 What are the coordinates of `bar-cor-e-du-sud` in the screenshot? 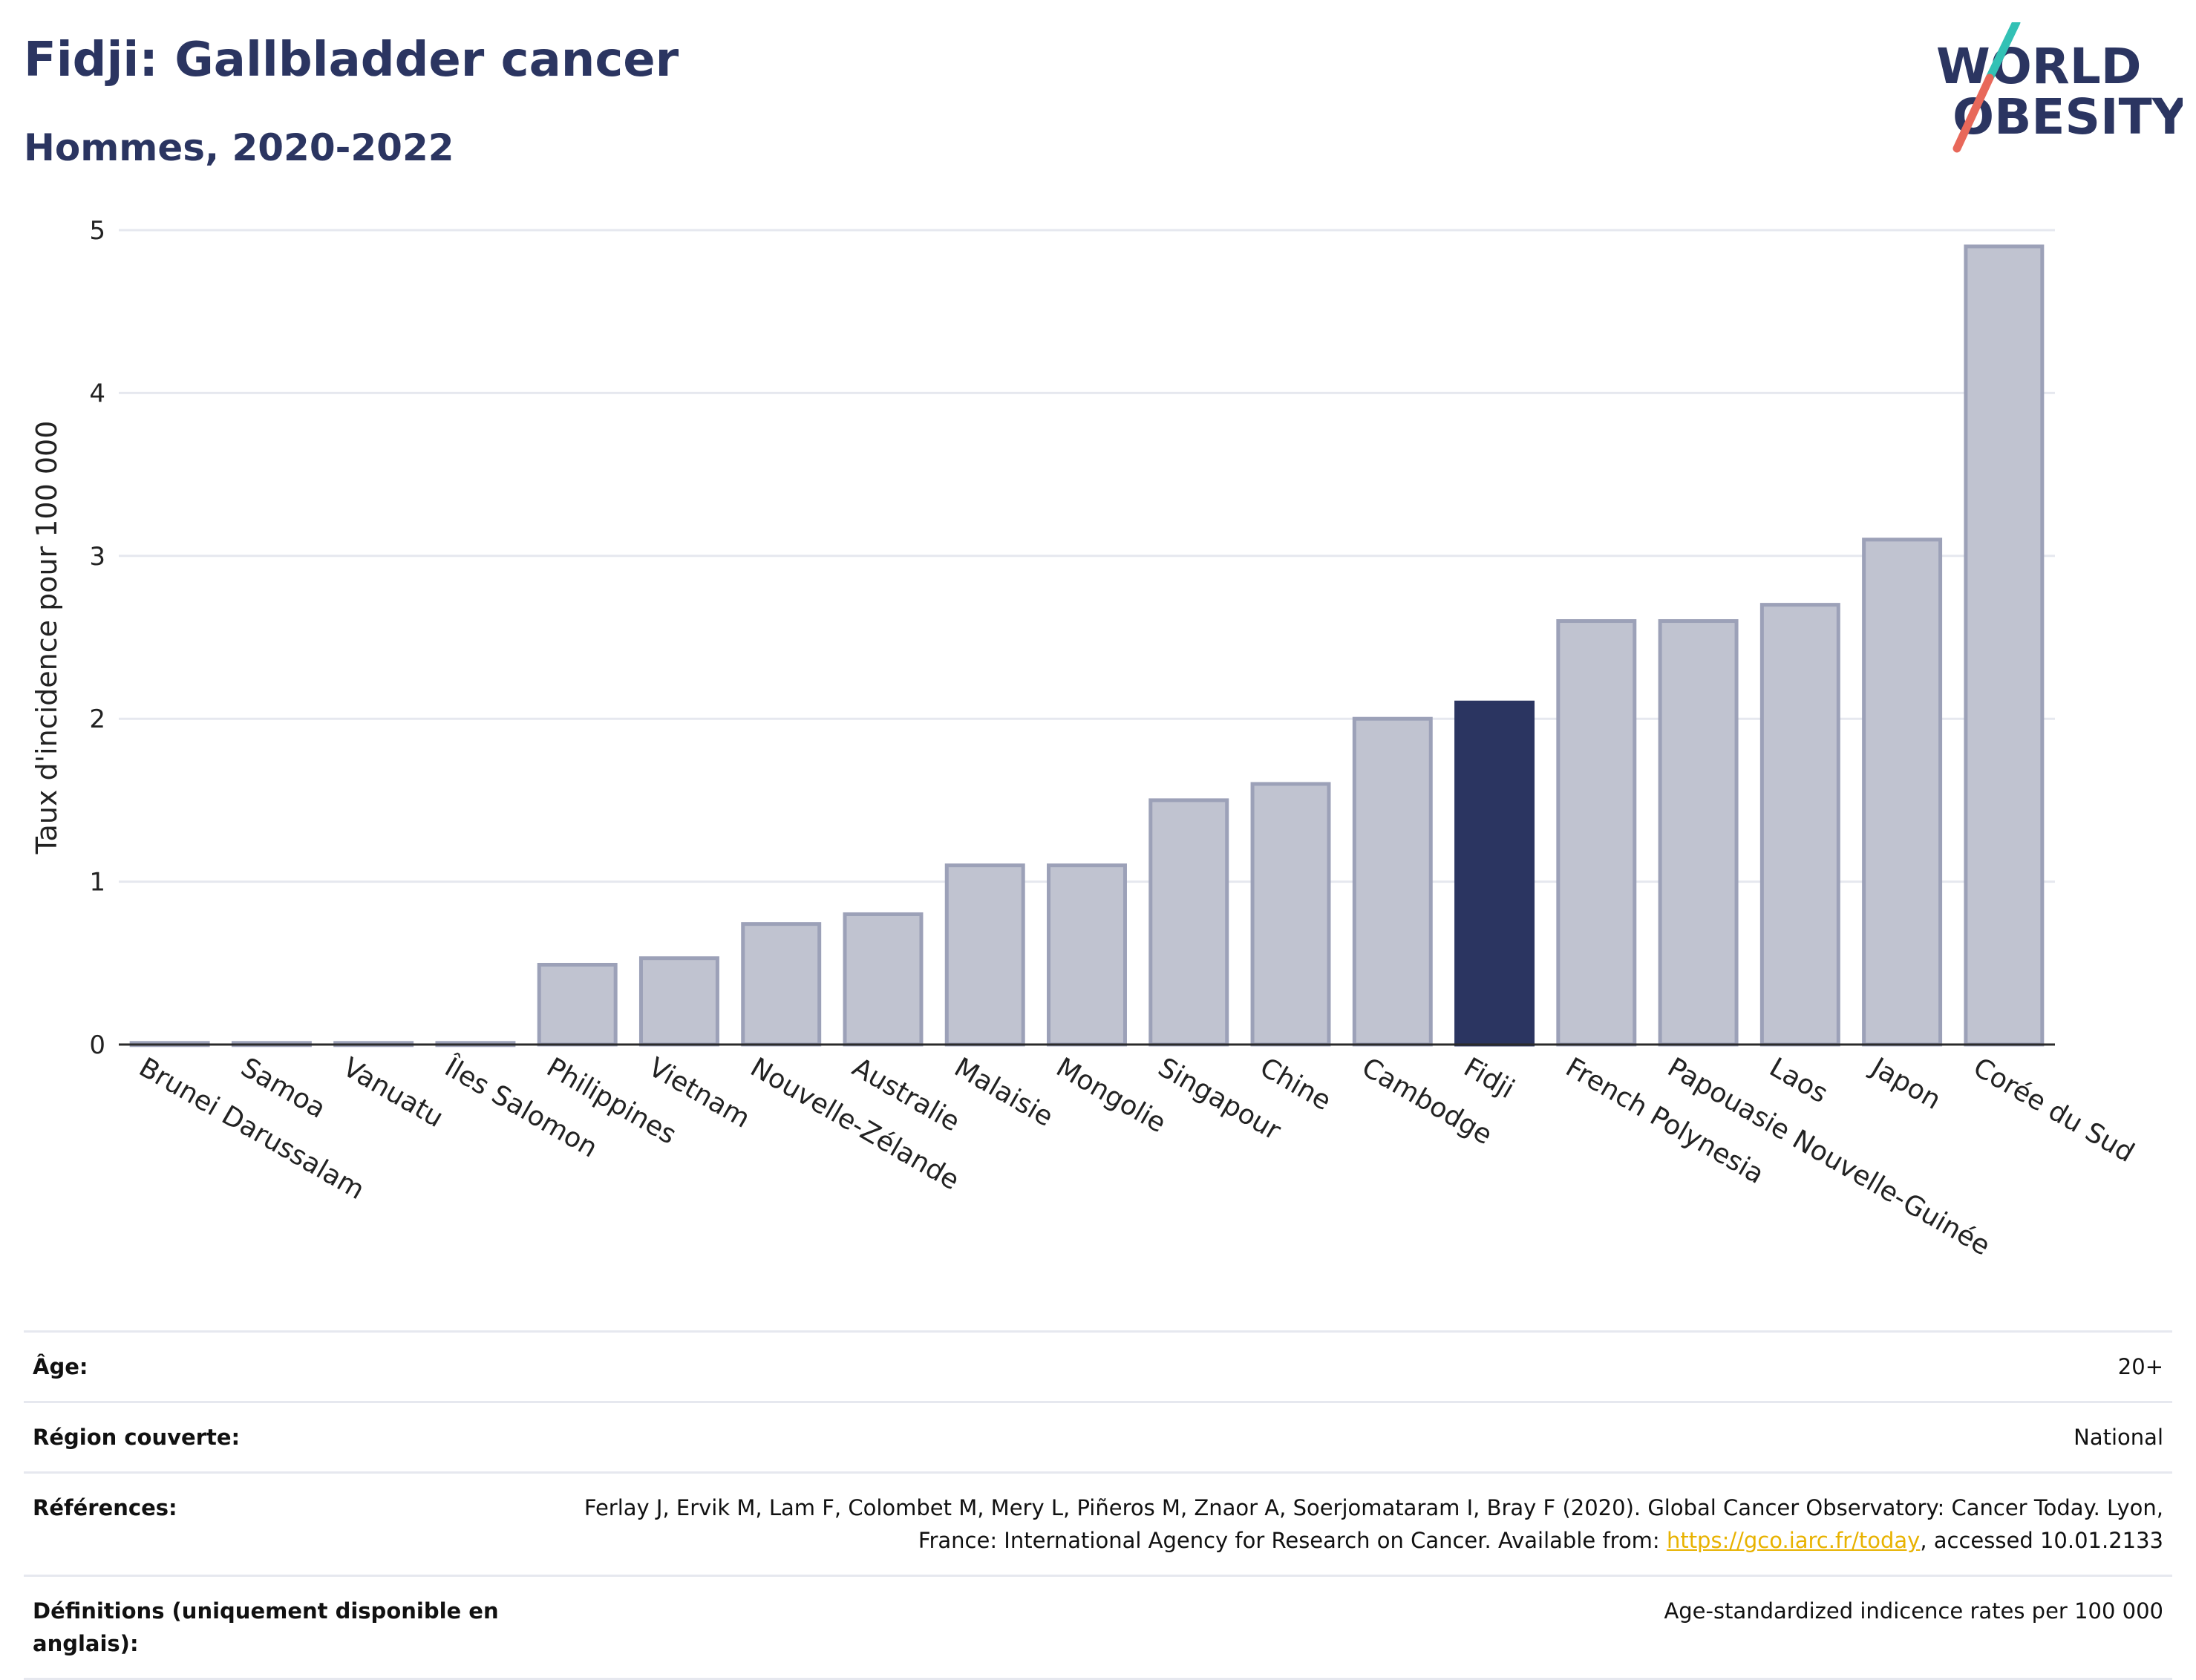 It's located at (2004, 645).